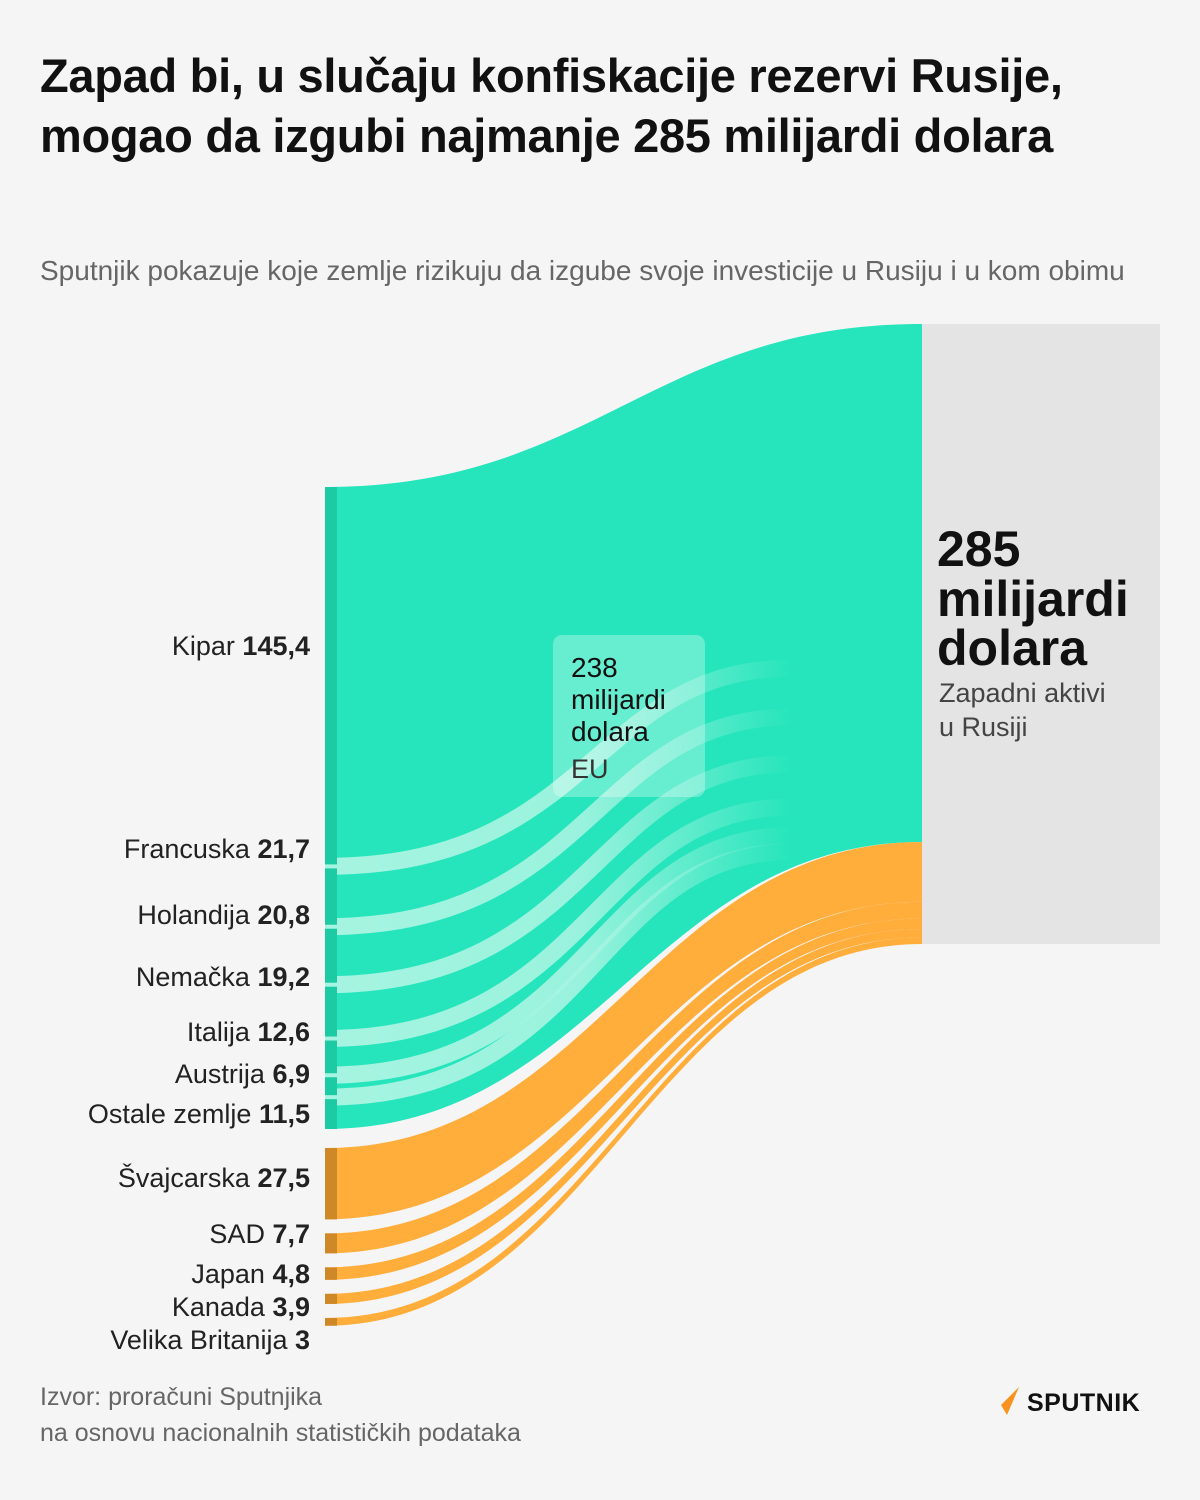 This screenshot has width=1200, height=1500. I want to click on source-label: Japan 4,8, so click(250, 1274).